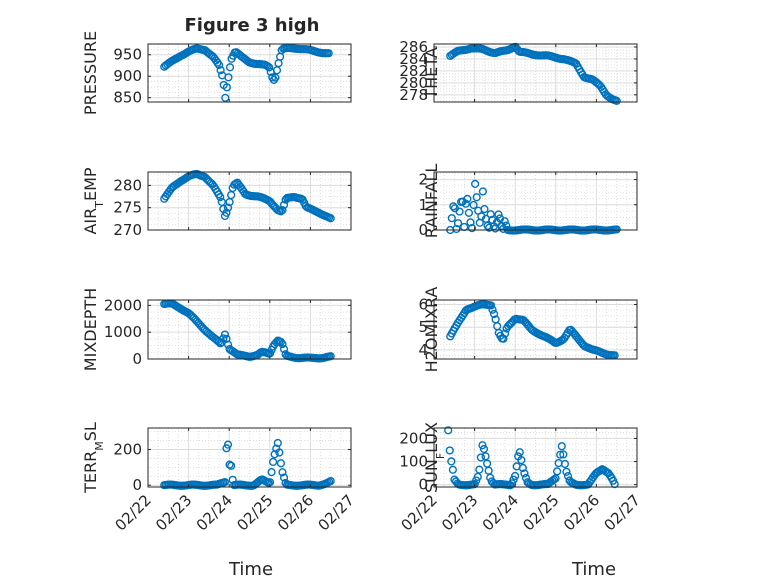 This screenshot has height=583, width=778. Describe the element at coordinates (535, 201) in the screenshot. I see `axes-frame-rainfall` at that location.